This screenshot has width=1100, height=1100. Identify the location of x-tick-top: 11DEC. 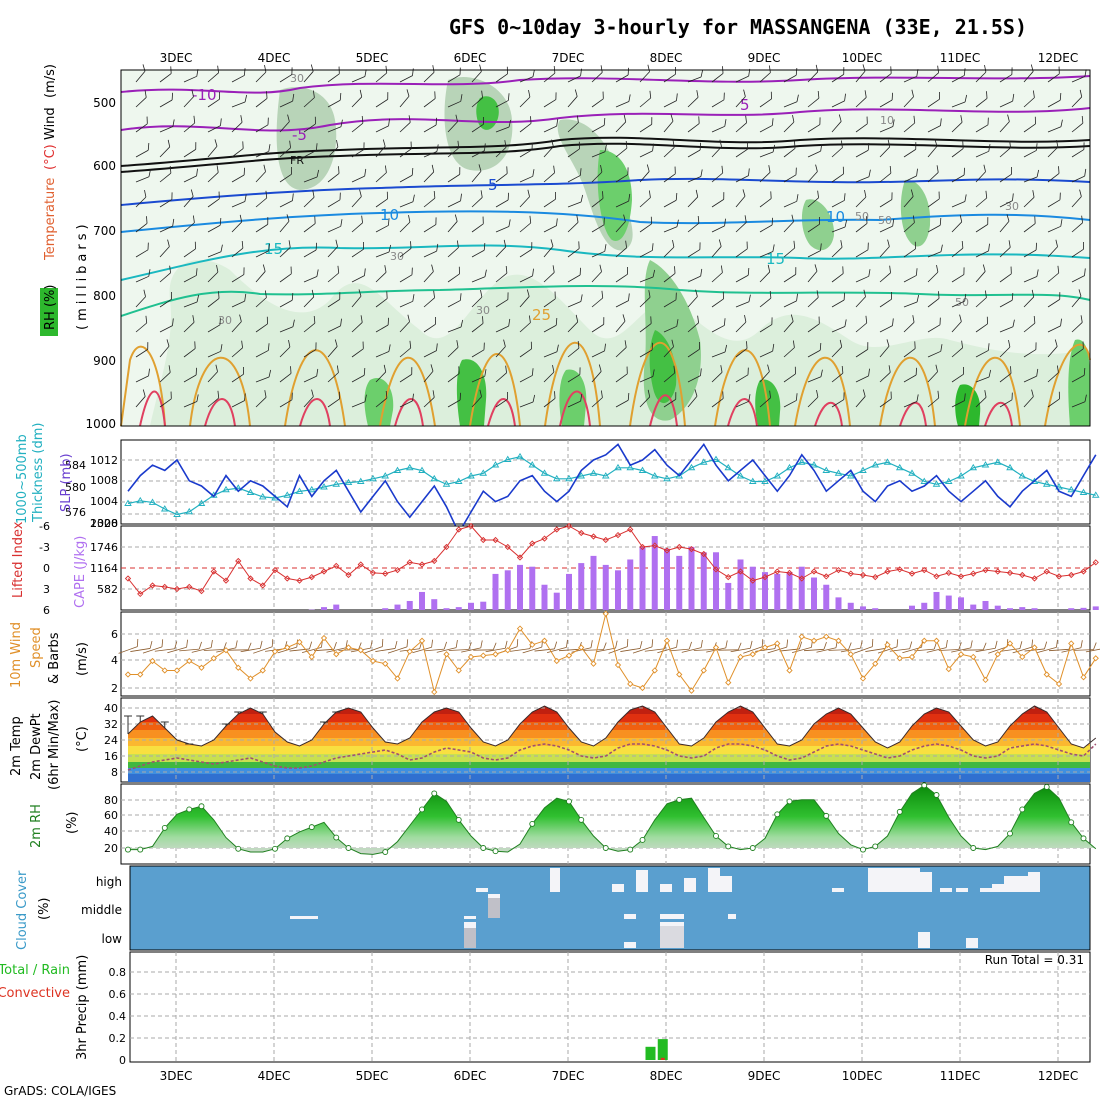
(960, 58).